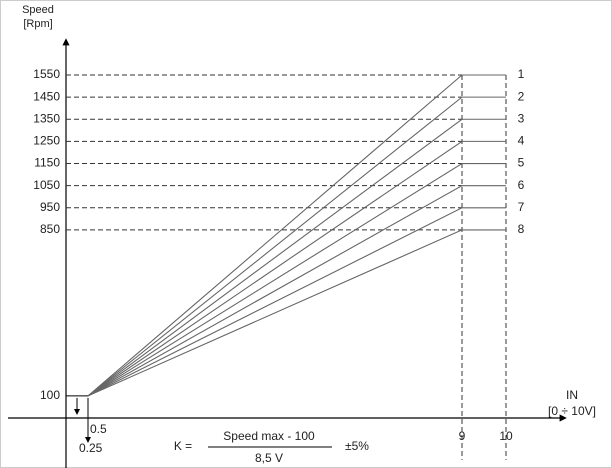 This screenshot has width=612, height=468. Describe the element at coordinates (46, 96) in the screenshot. I see `y-tick-label: 1450` at that location.